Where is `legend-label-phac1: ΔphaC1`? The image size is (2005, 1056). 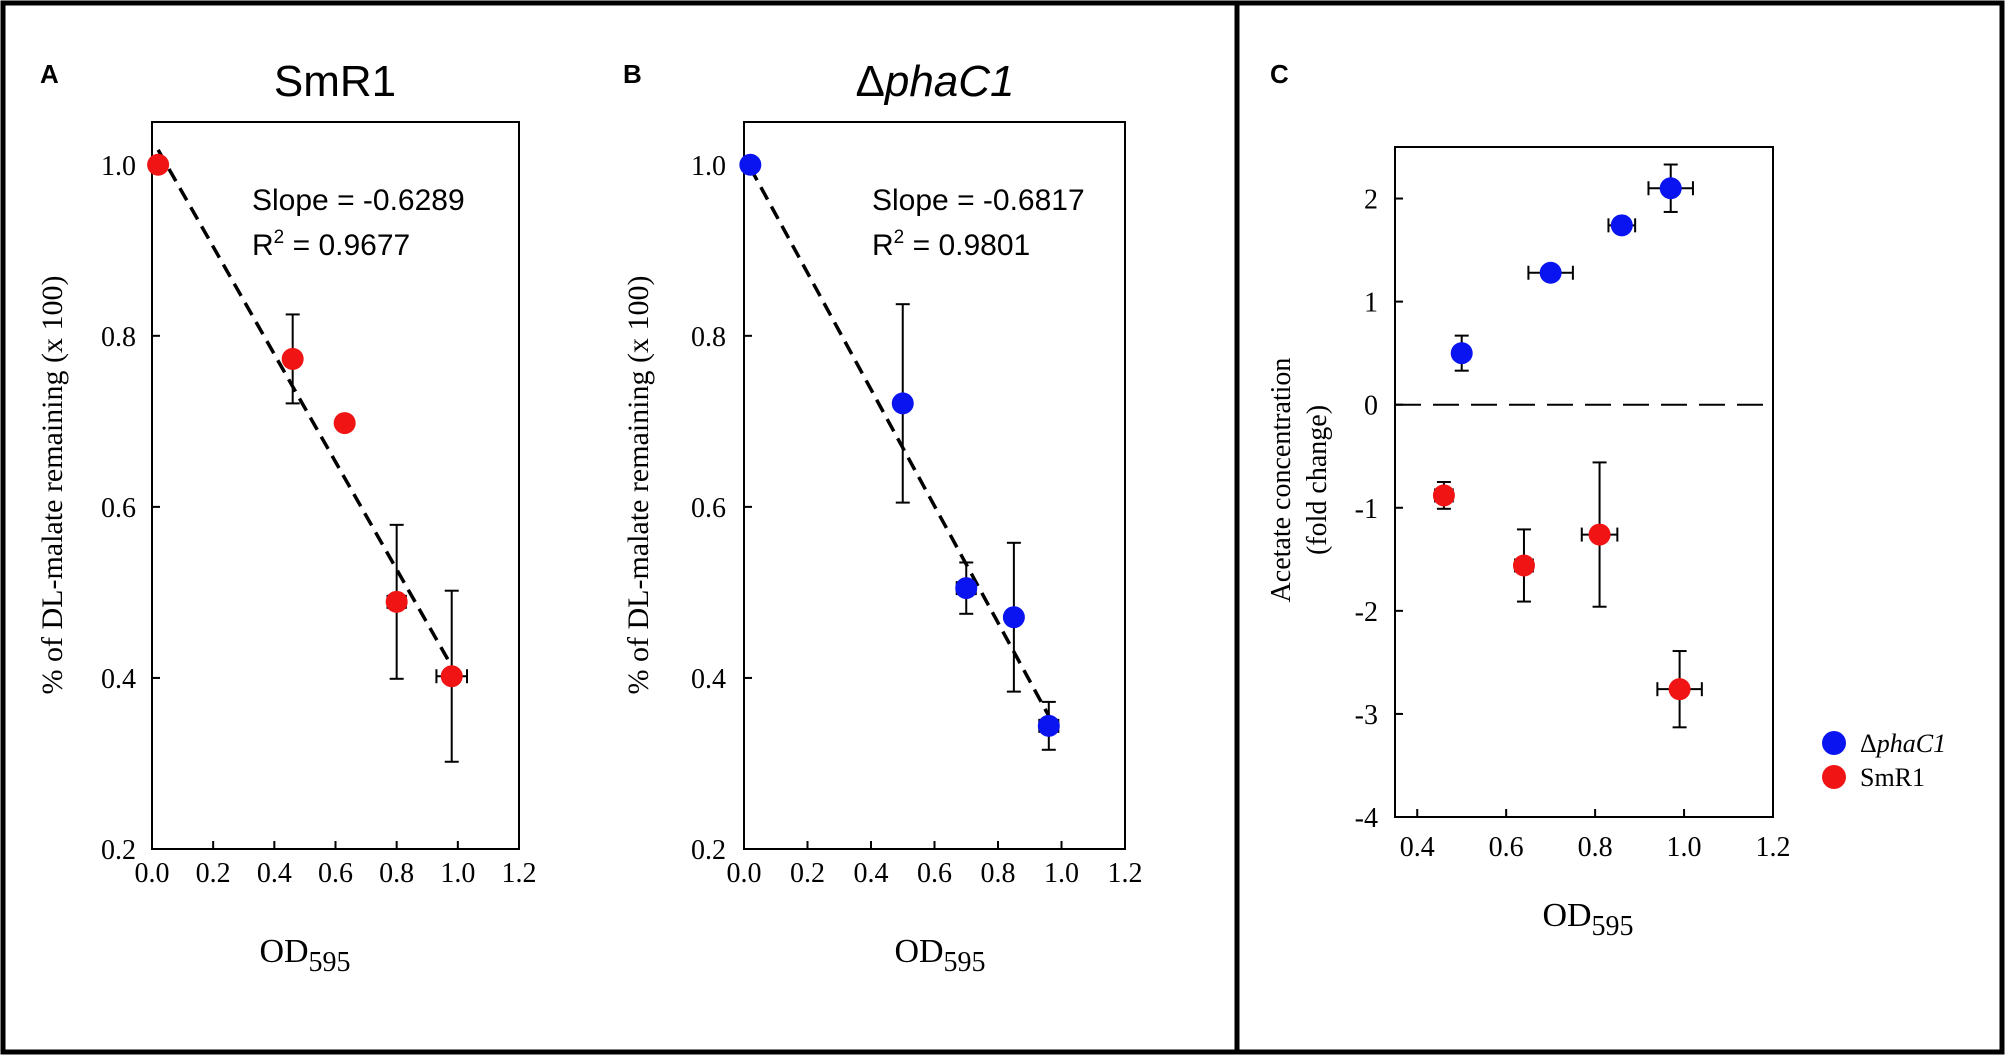
legend-label-phac1: ΔphaC1 is located at coordinates (1903, 743).